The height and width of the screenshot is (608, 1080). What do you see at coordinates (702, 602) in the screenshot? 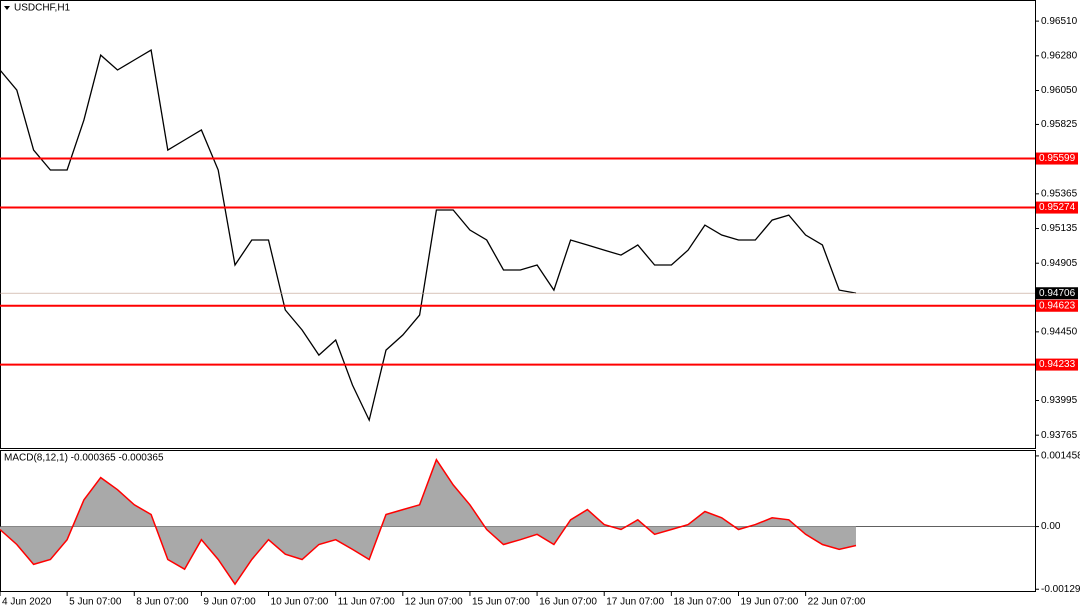
I see `x-tick-label: 18 Jun 07:00` at bounding box center [702, 602].